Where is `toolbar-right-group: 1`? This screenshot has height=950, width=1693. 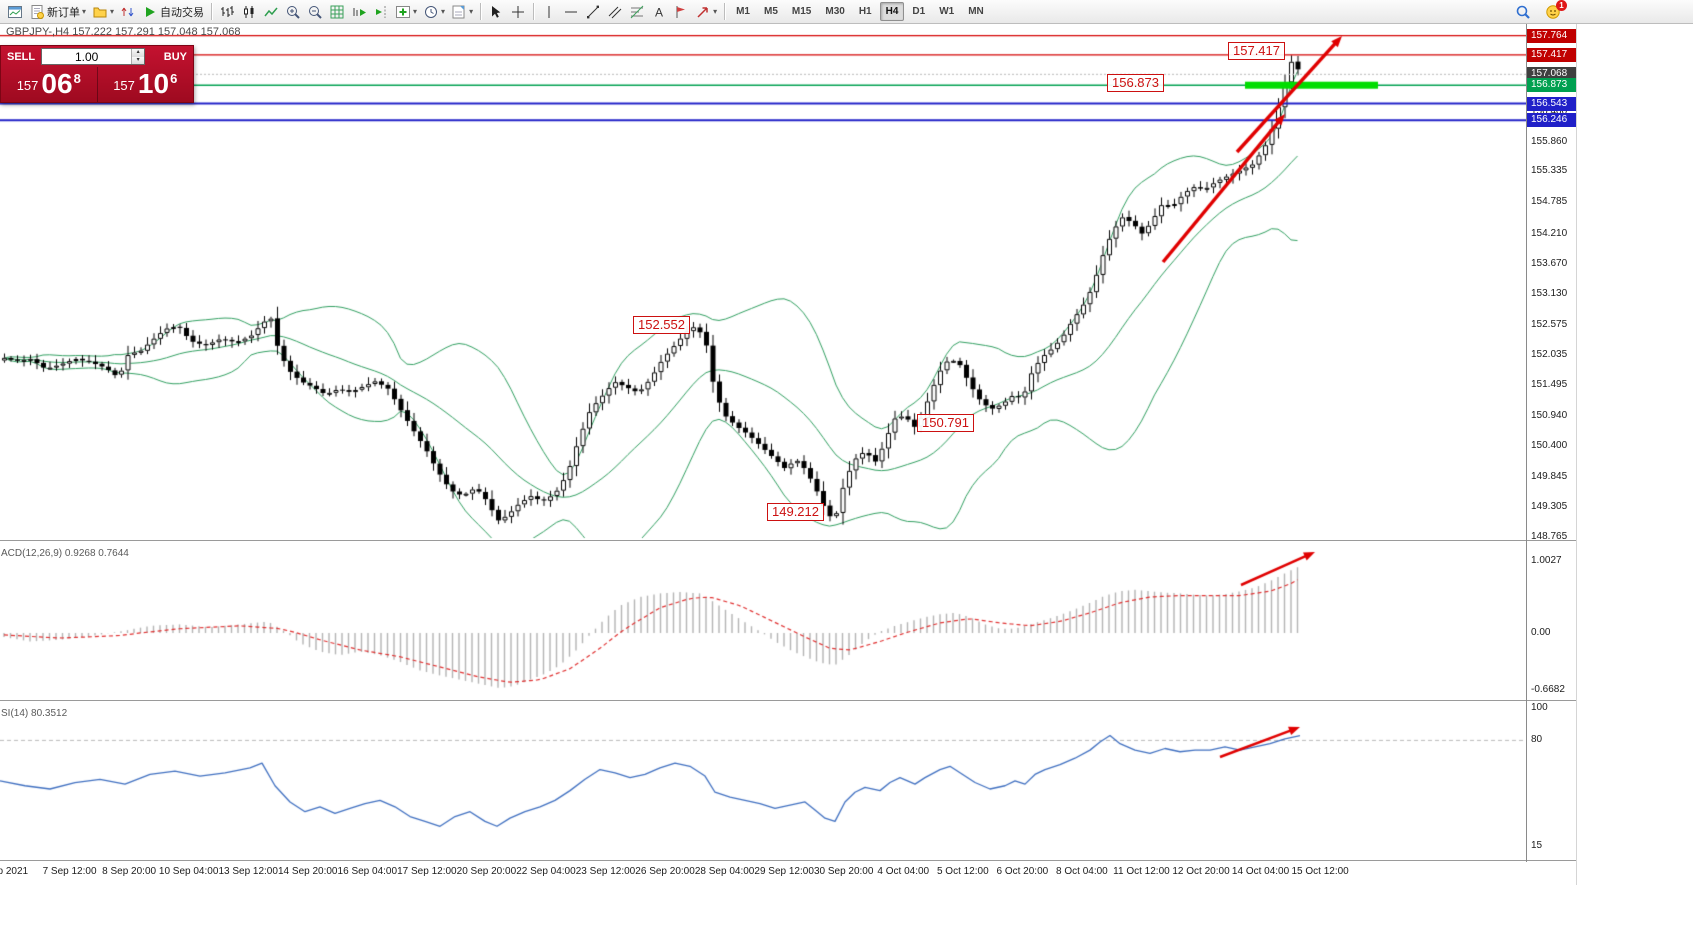 toolbar-right-group: 1 is located at coordinates (1539, 11).